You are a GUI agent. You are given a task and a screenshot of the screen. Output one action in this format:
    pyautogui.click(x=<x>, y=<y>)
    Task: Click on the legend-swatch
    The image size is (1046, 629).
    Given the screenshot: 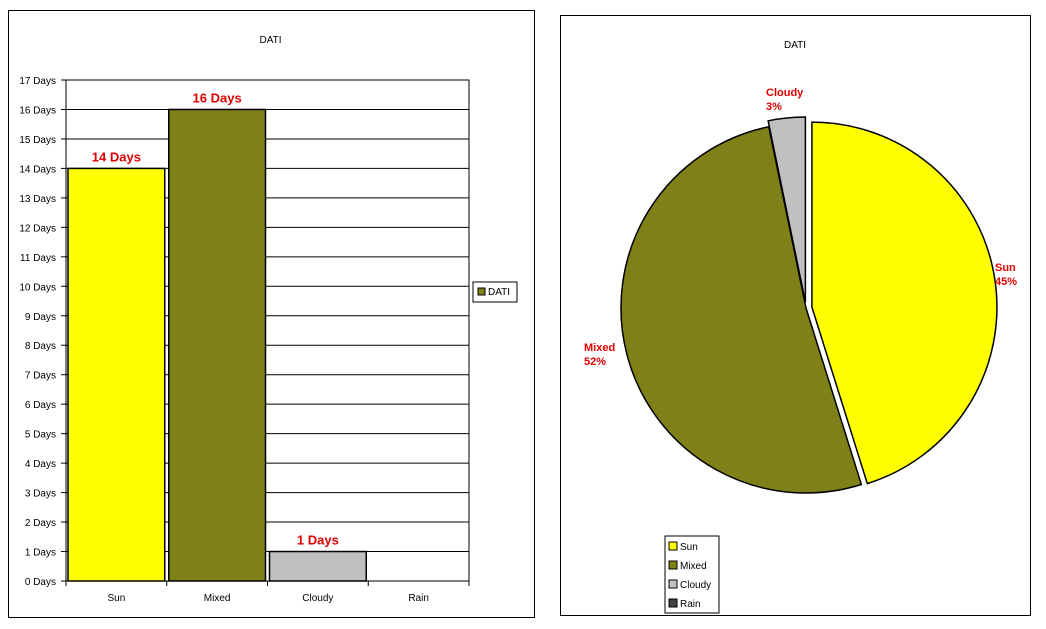 What is the action you would take?
    pyautogui.click(x=481, y=291)
    